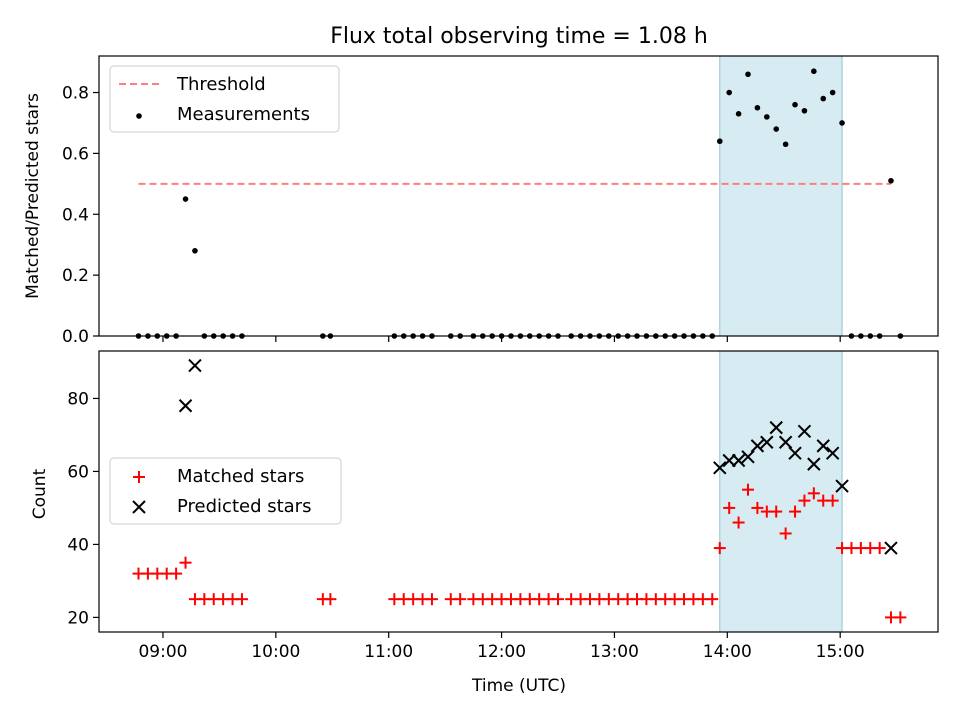 The image size is (960, 720). I want to click on y-axis-ticks: 0.0 0.2 0.4 0.6 0.8, so click(80, 215).